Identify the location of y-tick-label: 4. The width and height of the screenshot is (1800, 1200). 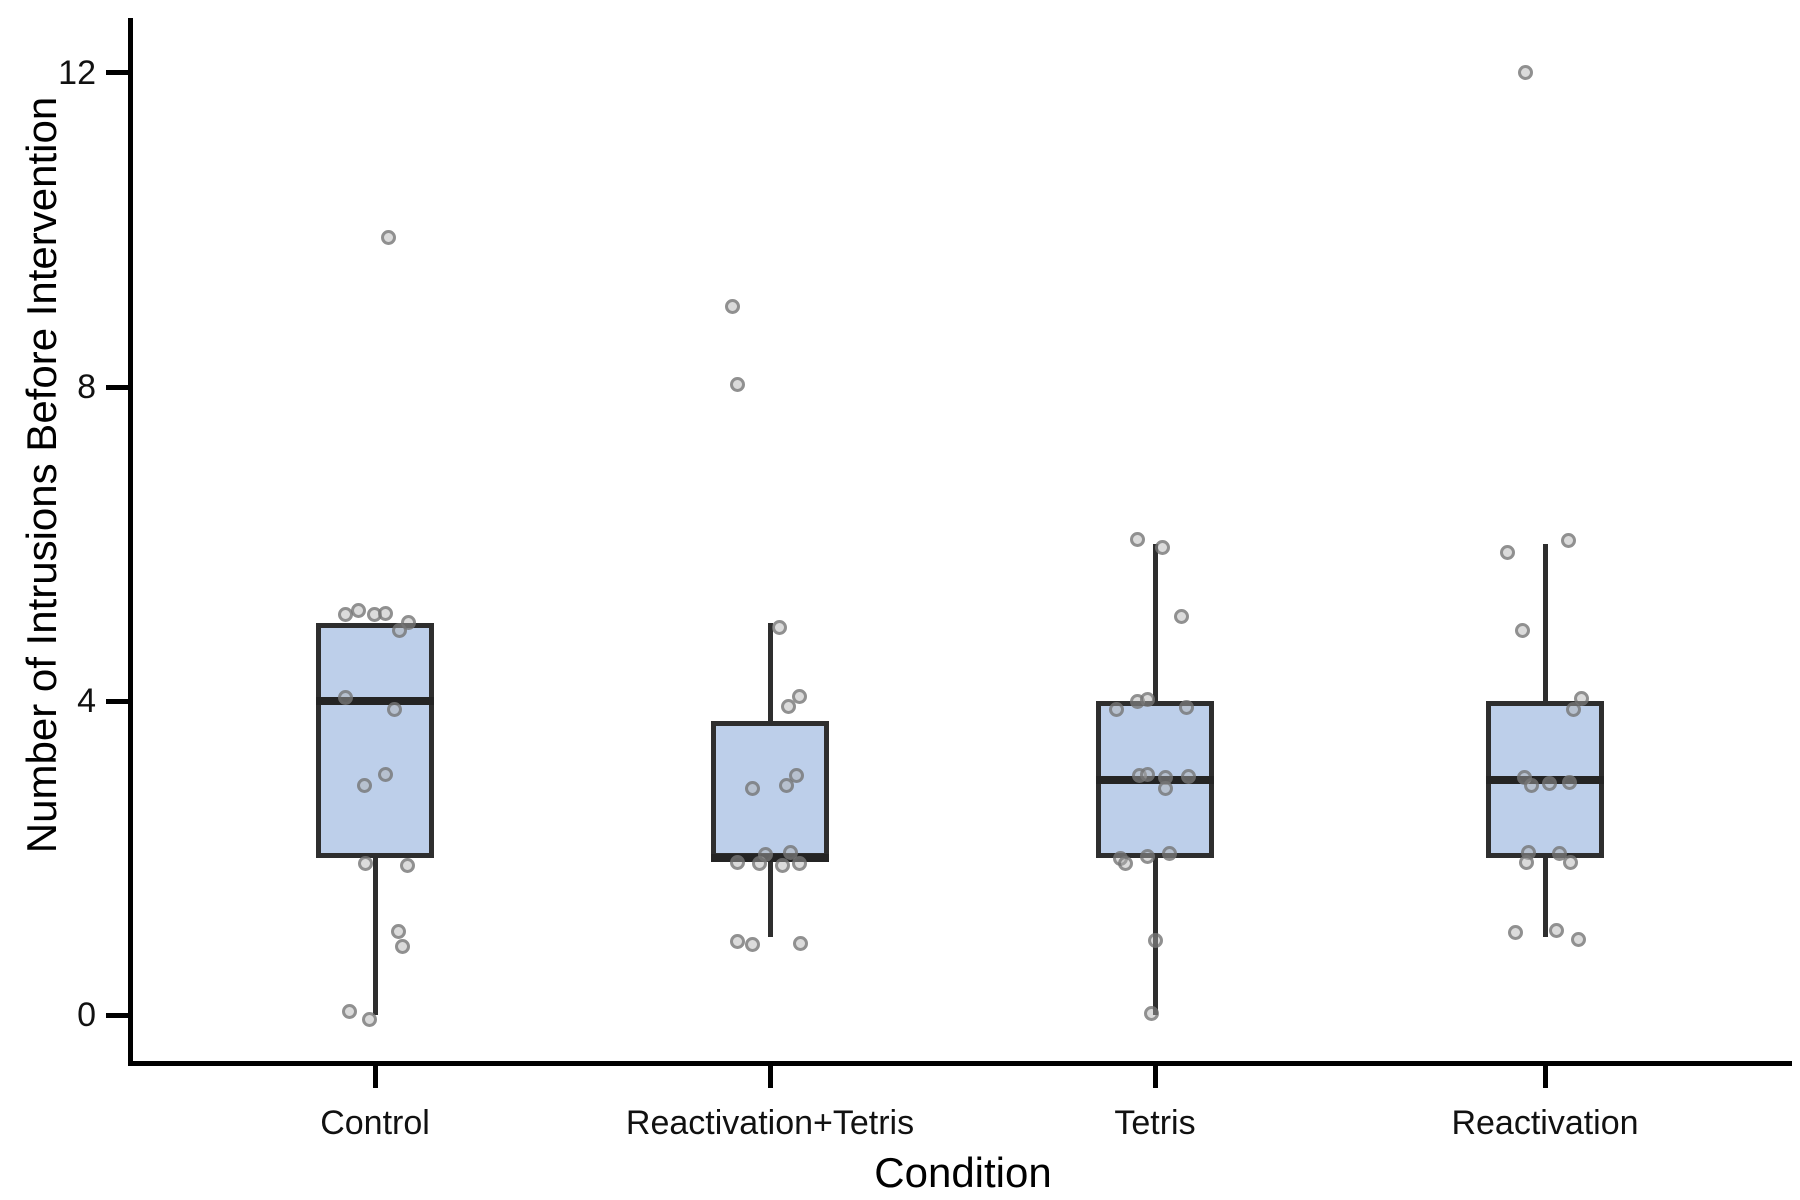
(86, 701).